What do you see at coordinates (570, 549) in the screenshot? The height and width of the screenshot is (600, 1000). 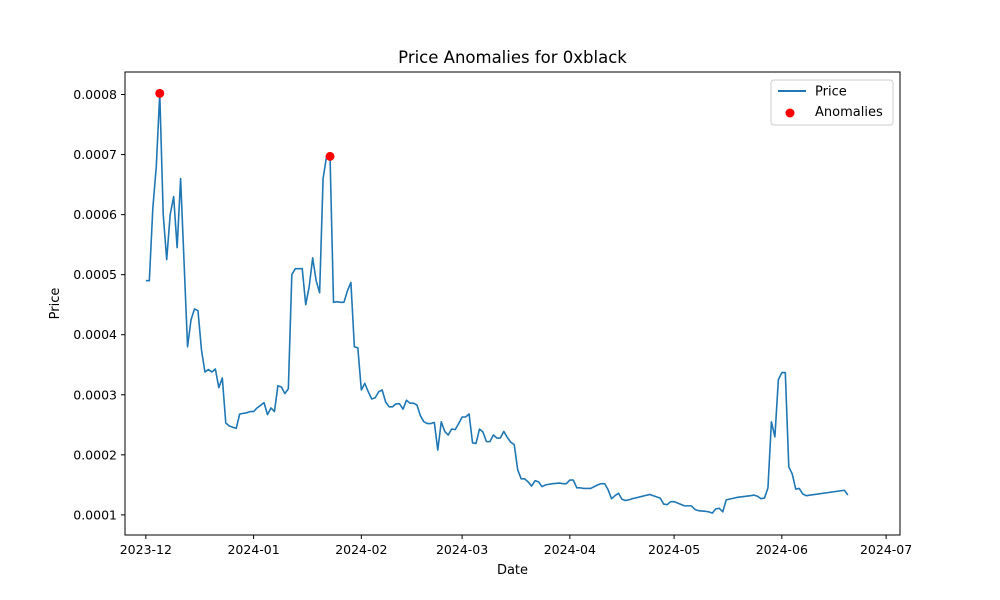 I see `x-tick-label: 2024-04` at bounding box center [570, 549].